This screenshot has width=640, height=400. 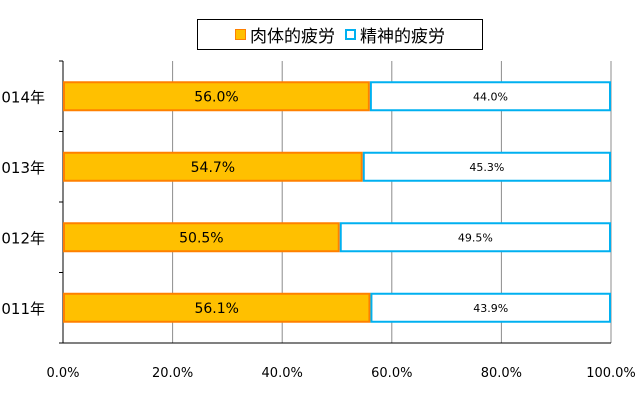 I want to click on data-label-physical: 54.7%, so click(x=213, y=168).